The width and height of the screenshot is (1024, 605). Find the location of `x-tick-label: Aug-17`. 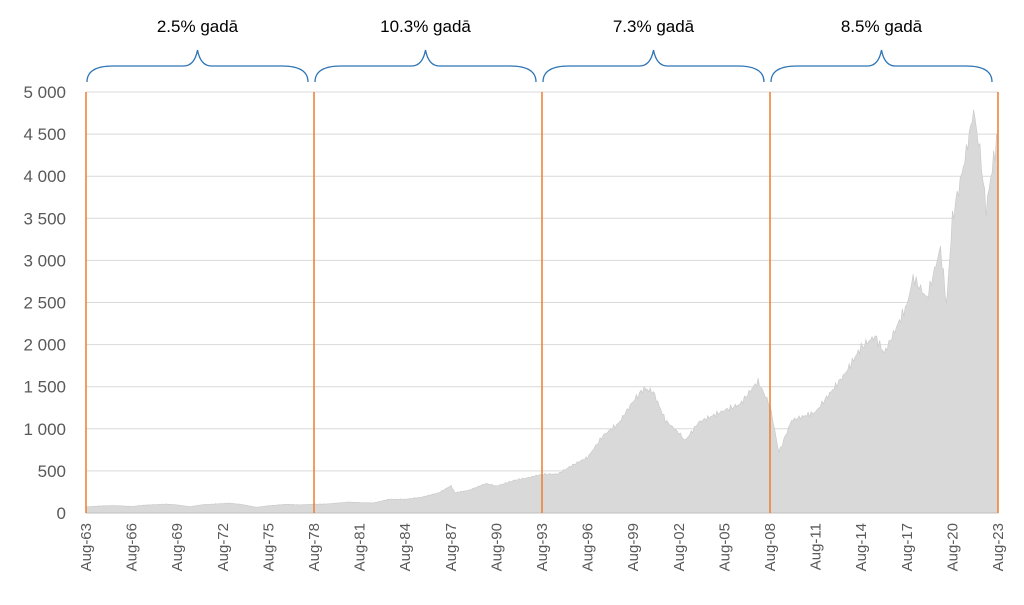

x-tick-label: Aug-17 is located at coordinates (907, 547).